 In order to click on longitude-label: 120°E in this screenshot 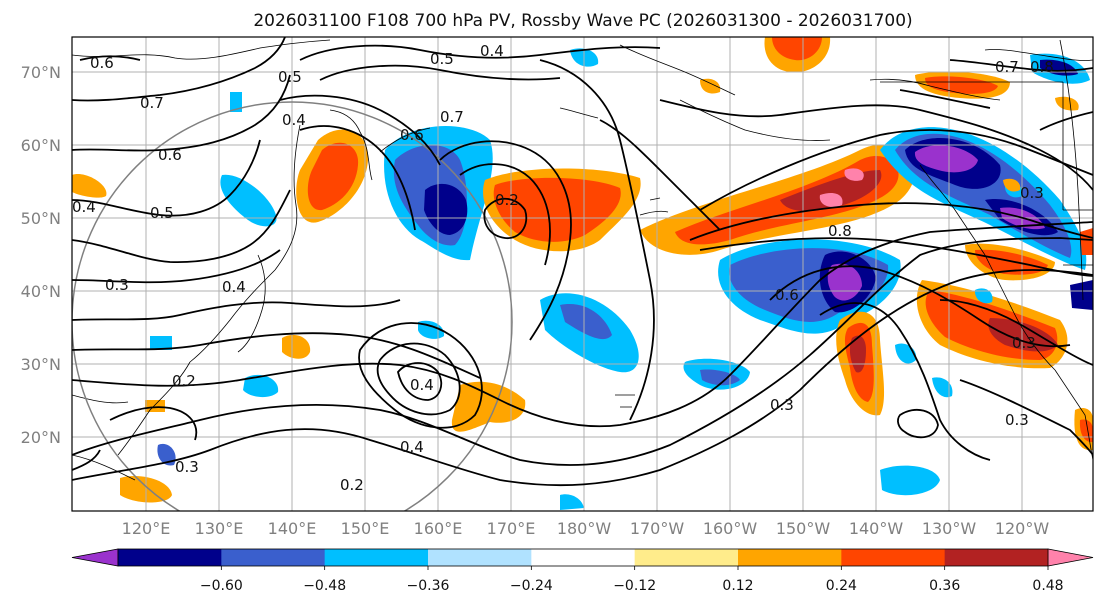, I will do `click(146, 528)`.